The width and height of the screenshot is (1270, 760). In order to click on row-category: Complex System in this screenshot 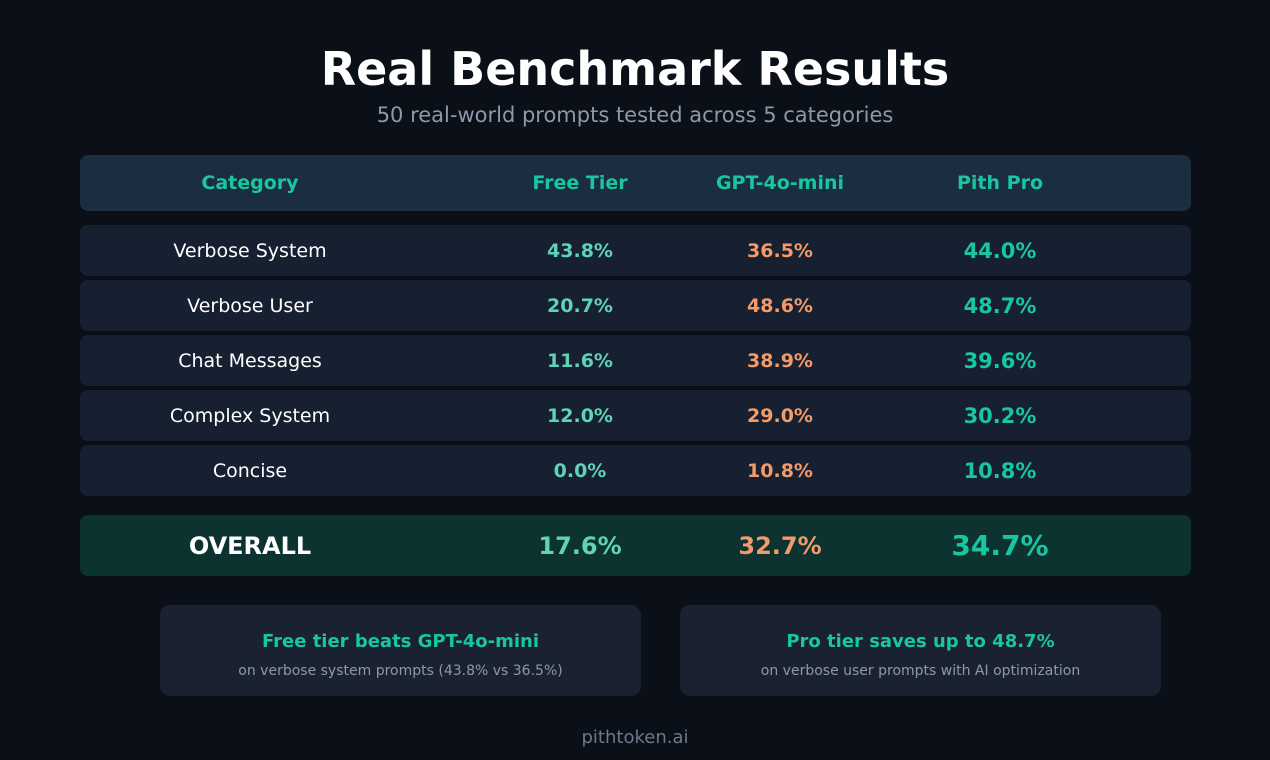, I will do `click(250, 415)`.